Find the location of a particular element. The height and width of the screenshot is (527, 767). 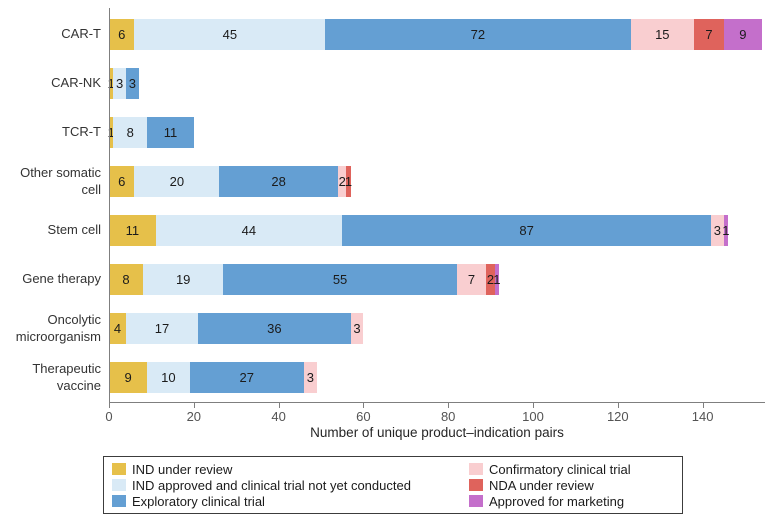

segment-value: 87 is located at coordinates (526, 230).